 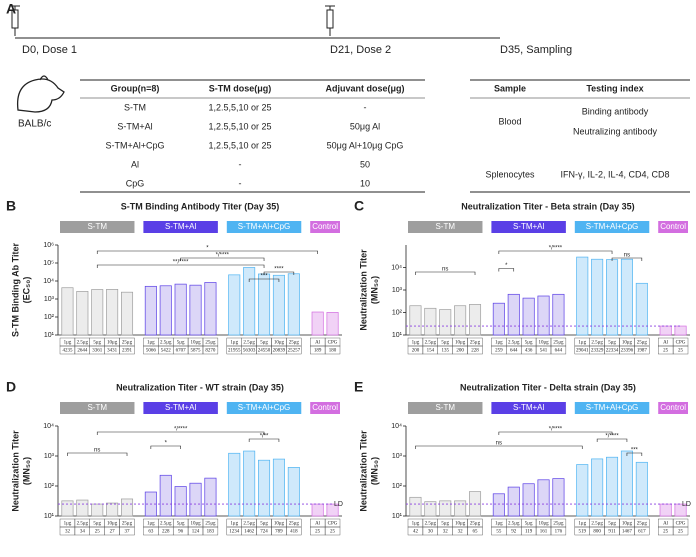 I want to click on value-label: 789, so click(x=279, y=532).